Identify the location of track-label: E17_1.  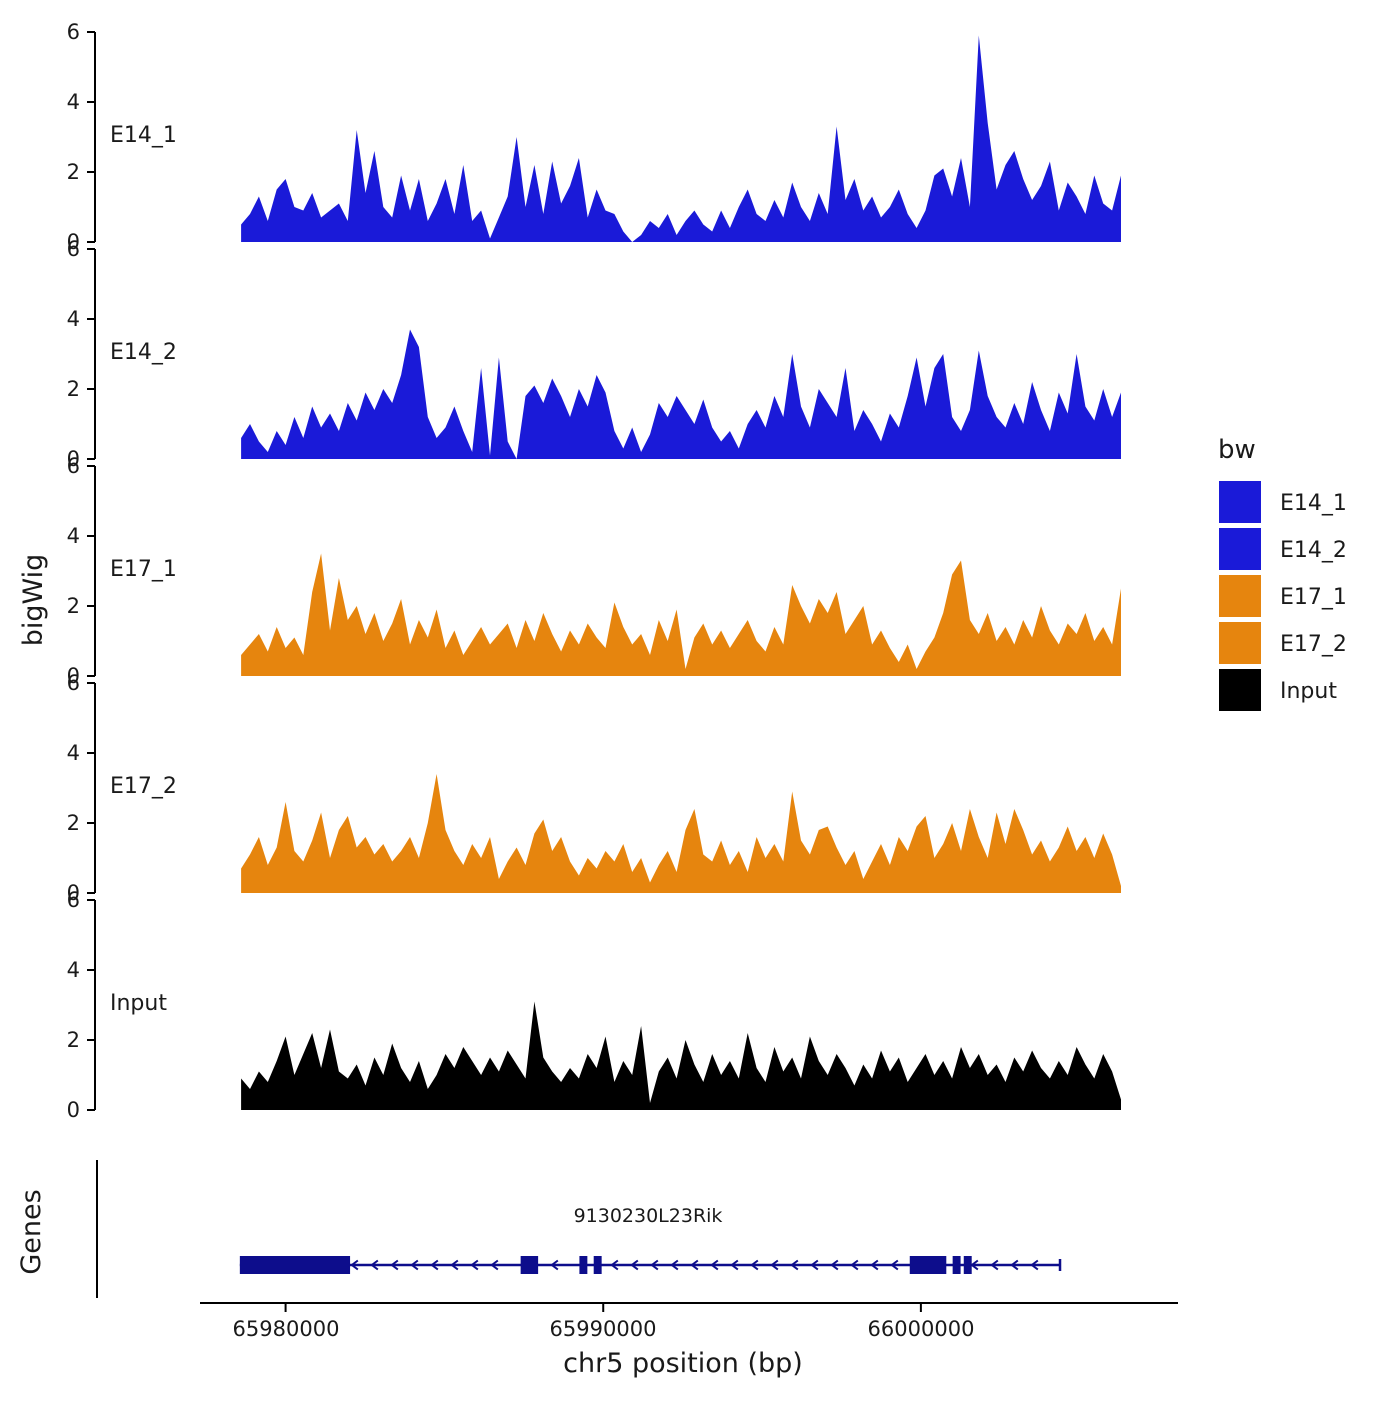
(143, 569).